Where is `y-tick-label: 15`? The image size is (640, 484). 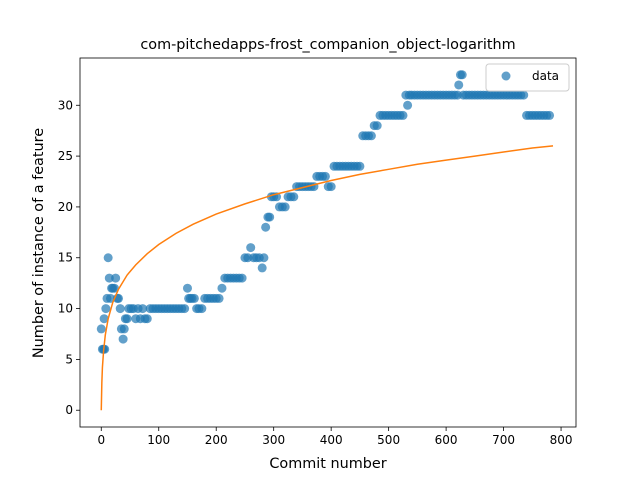 y-tick-label: 15 is located at coordinates (65, 258).